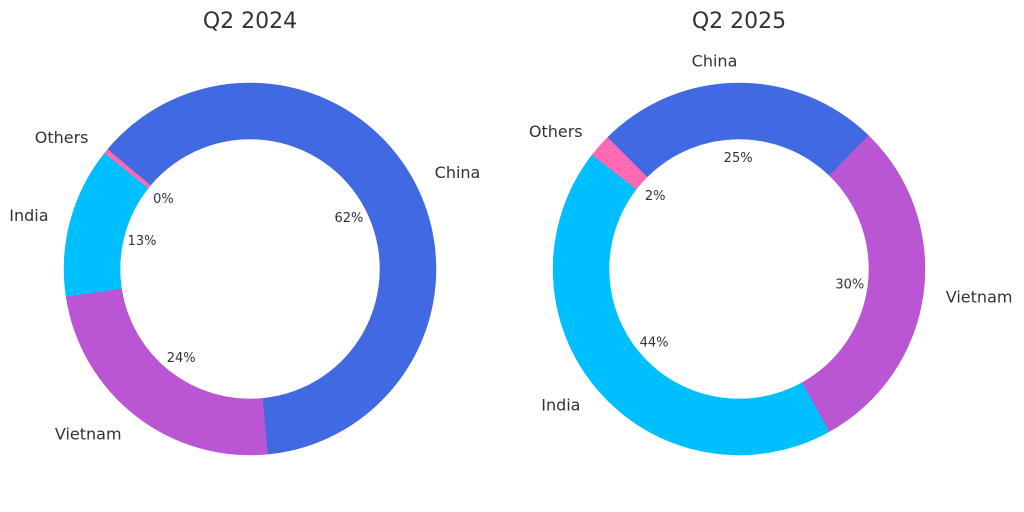 Image resolution: width=1024 pixels, height=512 pixels. Describe the element at coordinates (738, 158) in the screenshot. I see `slice-percent-china: 25%` at that location.